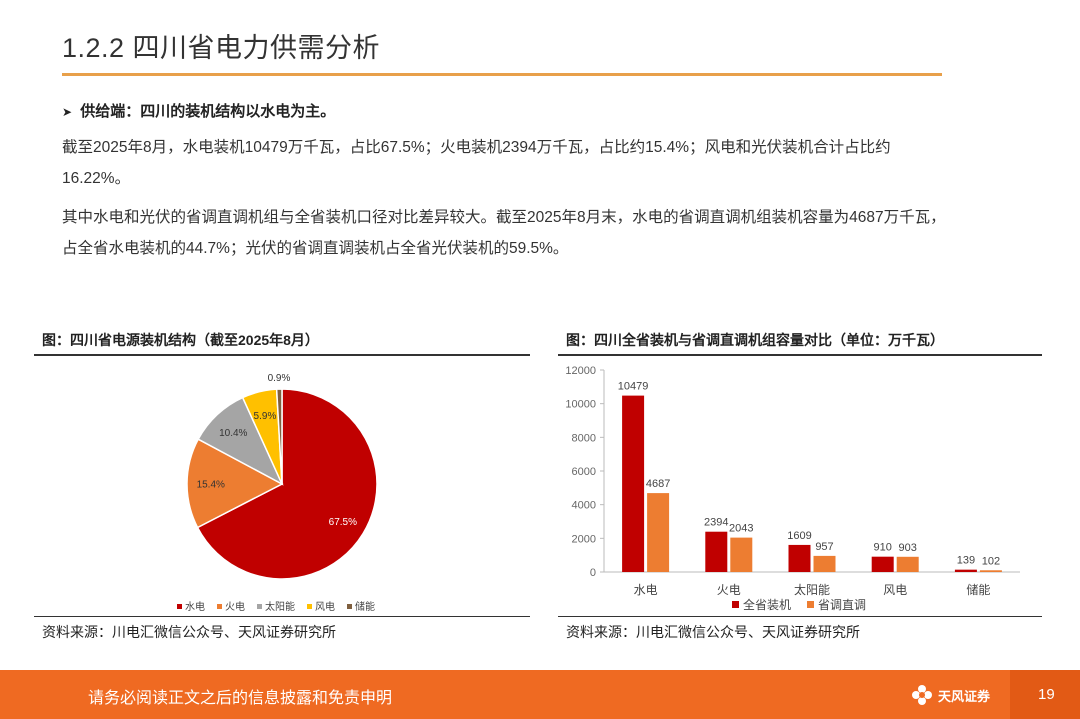 The width and height of the screenshot is (1080, 719). I want to click on bar-label-1-1: 2043, so click(741, 529).